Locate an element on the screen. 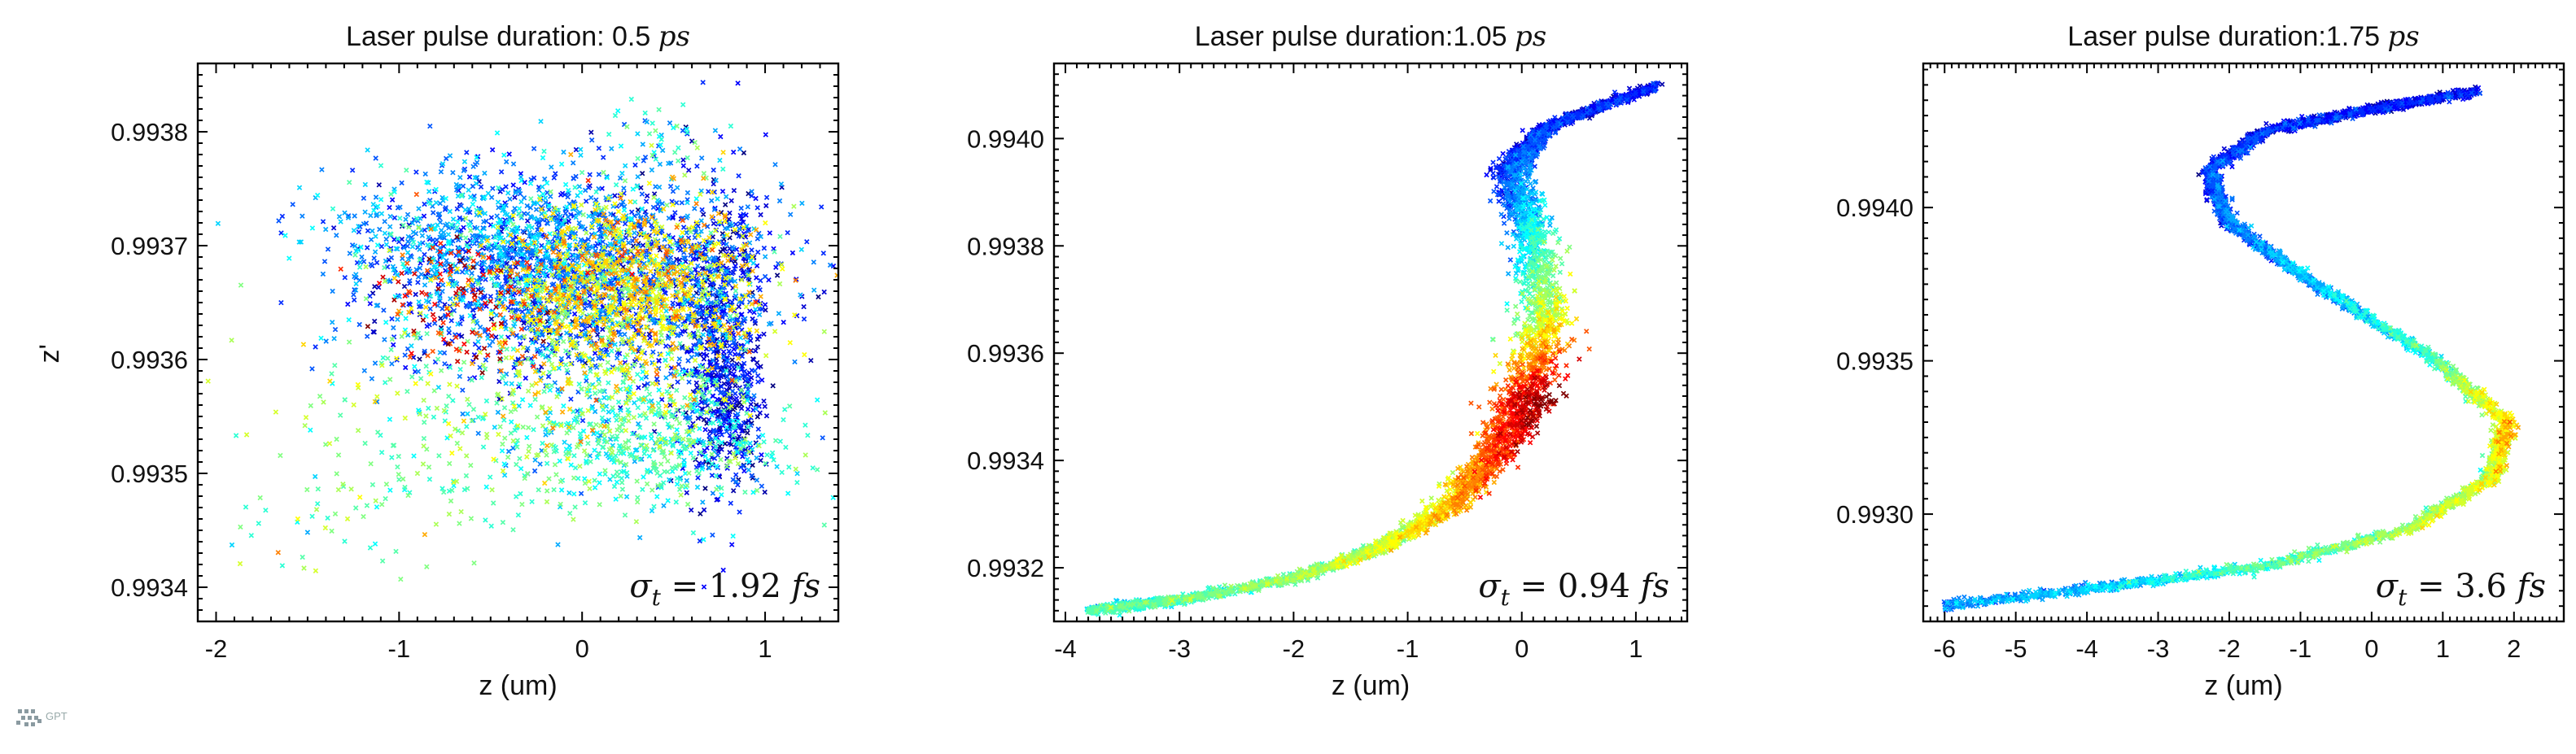 The image size is (2576, 754). sigma-value: = 3.6 is located at coordinates (2462, 586).